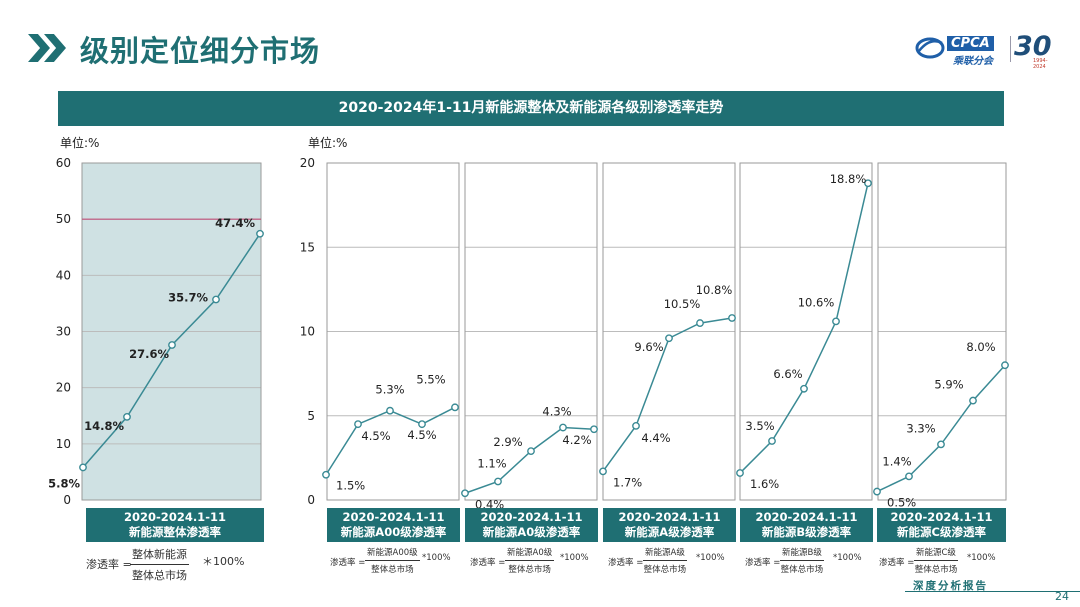 The width and height of the screenshot is (1080, 607). I want to click on data-label: 18.8%, so click(848, 179).